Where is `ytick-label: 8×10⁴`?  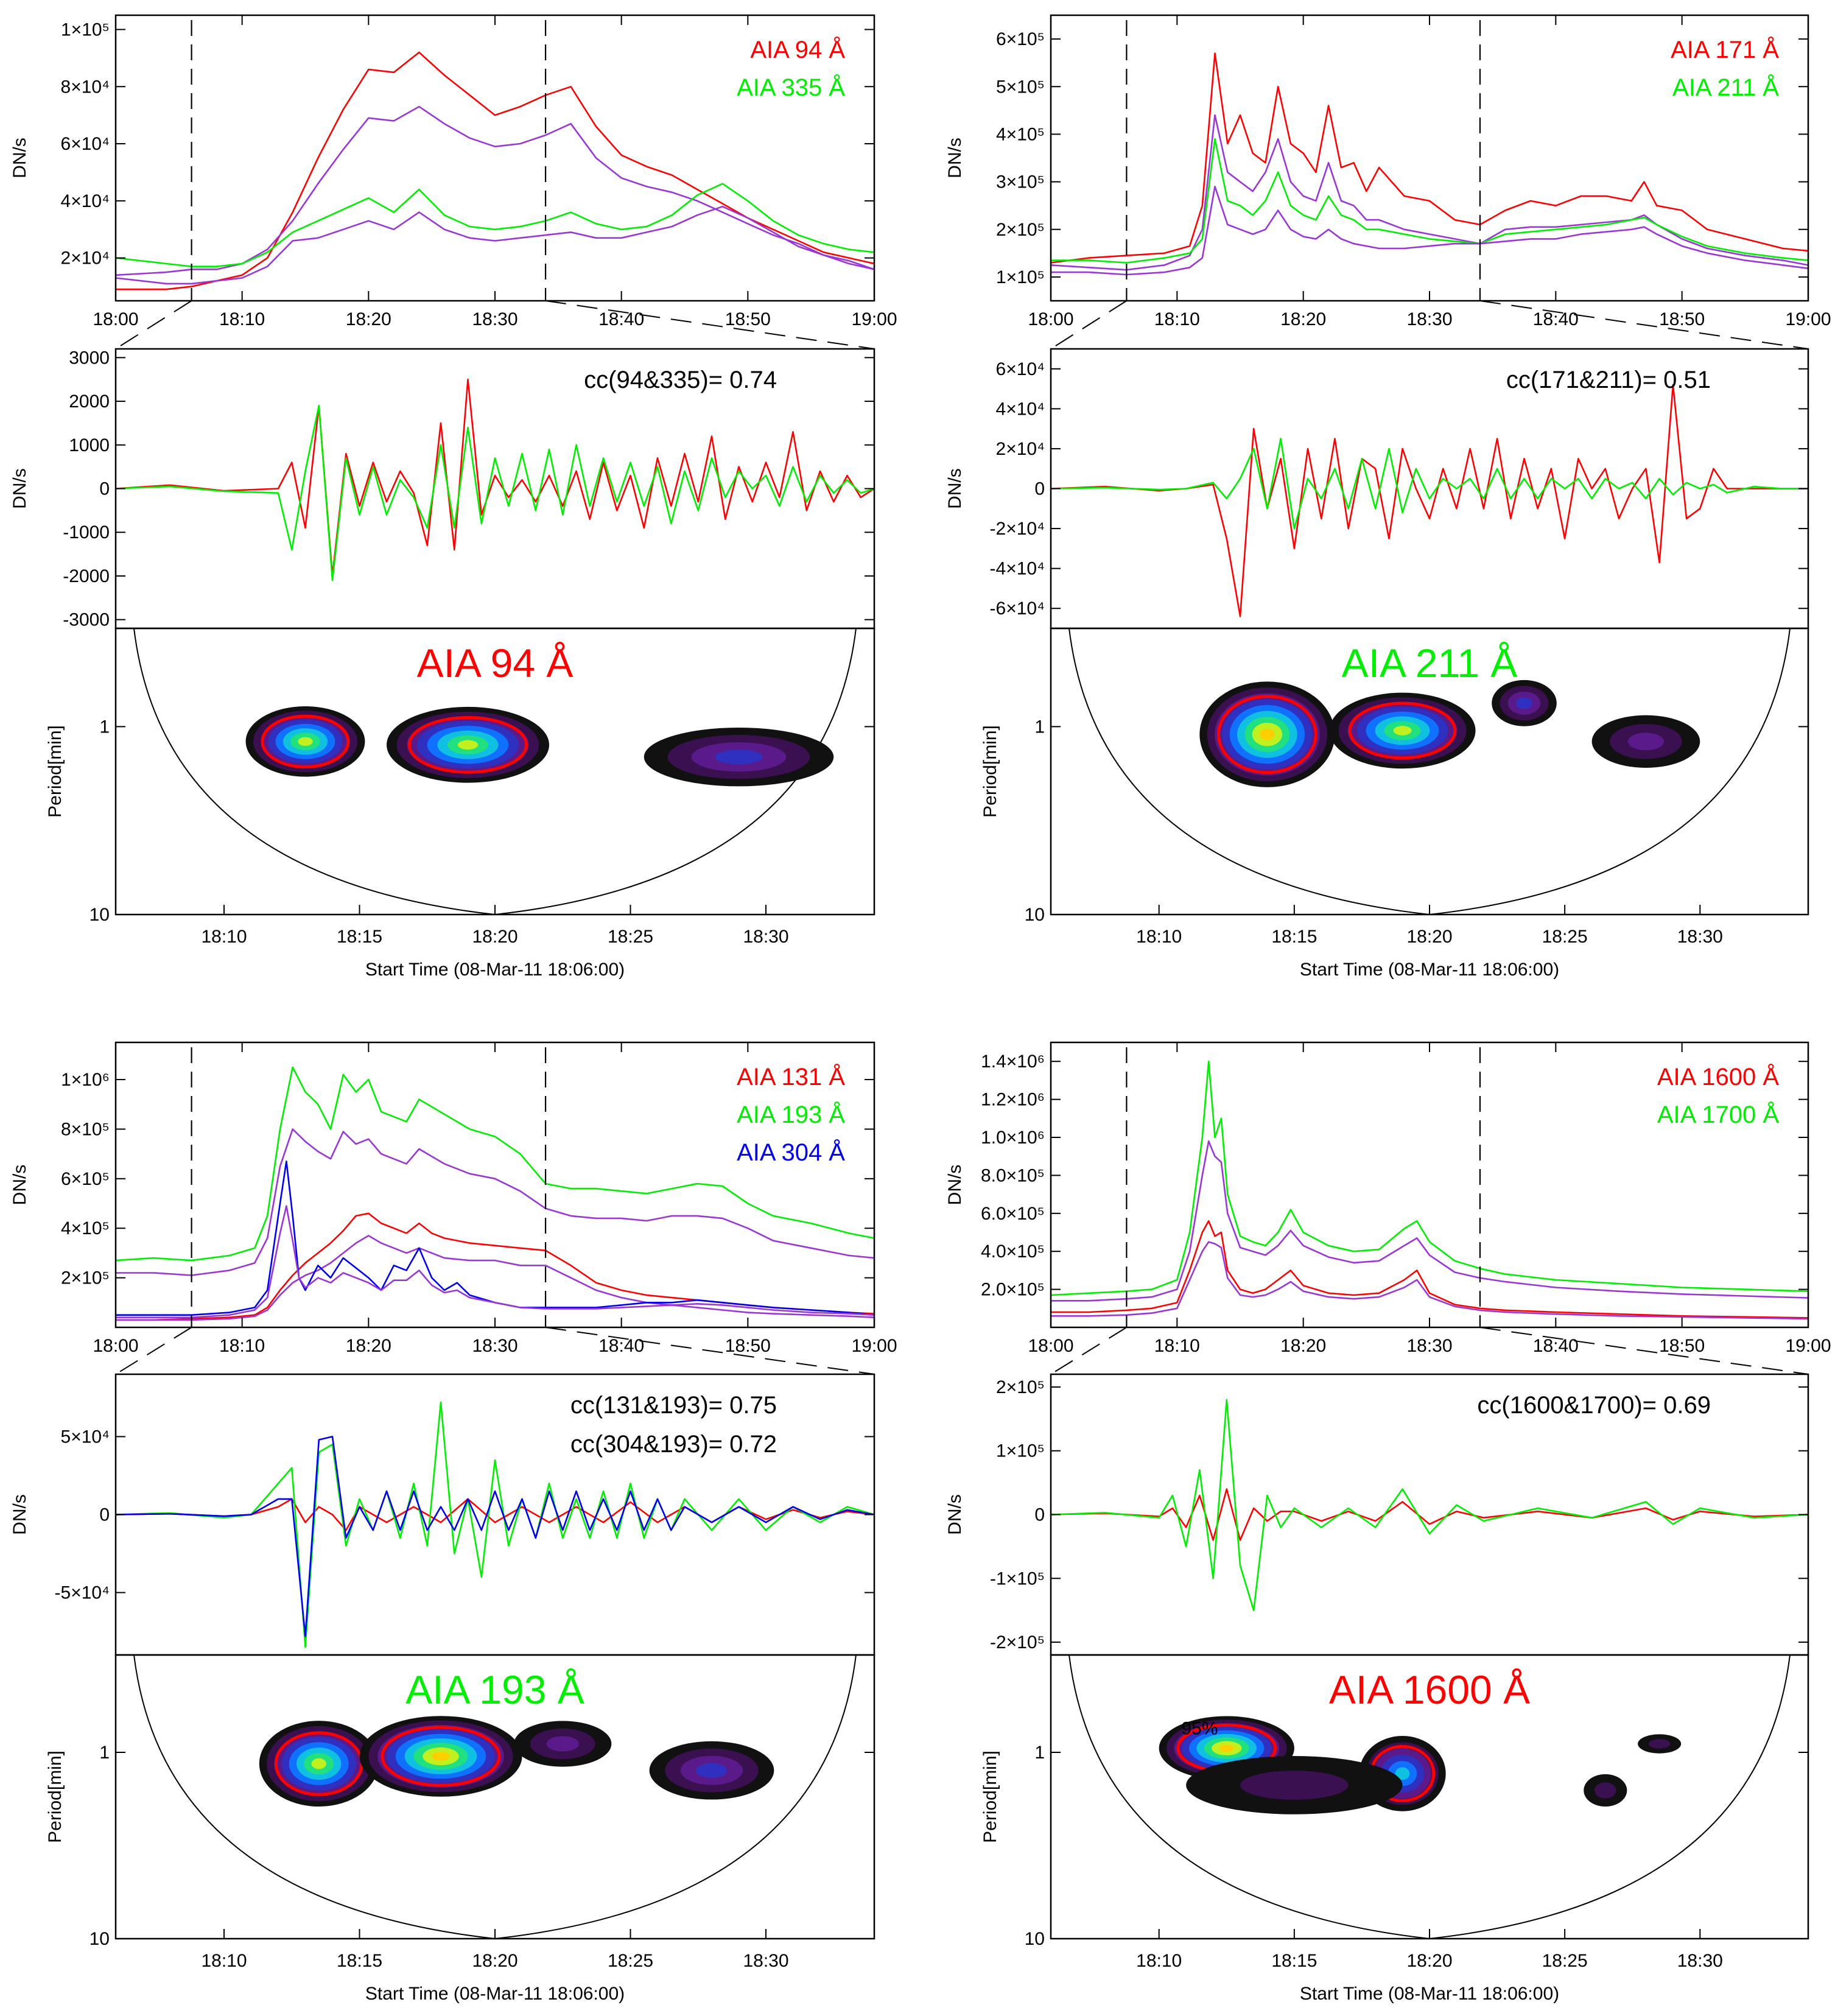
ytick-label: 8×10⁴ is located at coordinates (86, 87).